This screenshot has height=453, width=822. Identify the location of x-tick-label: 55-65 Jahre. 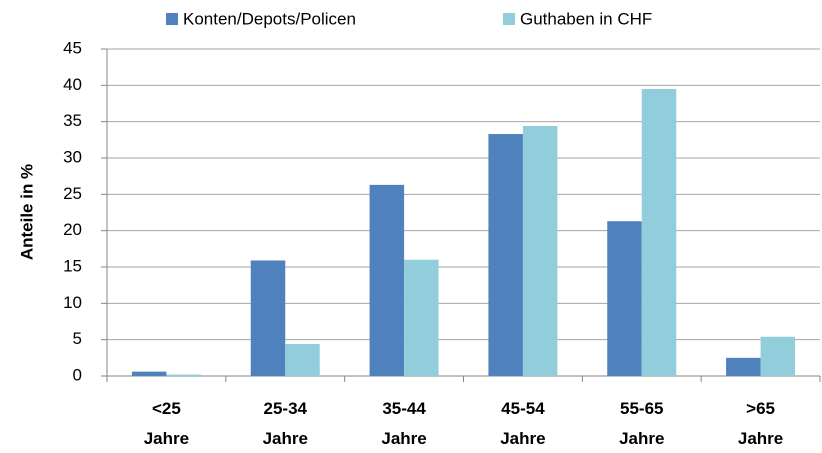
(641, 423).